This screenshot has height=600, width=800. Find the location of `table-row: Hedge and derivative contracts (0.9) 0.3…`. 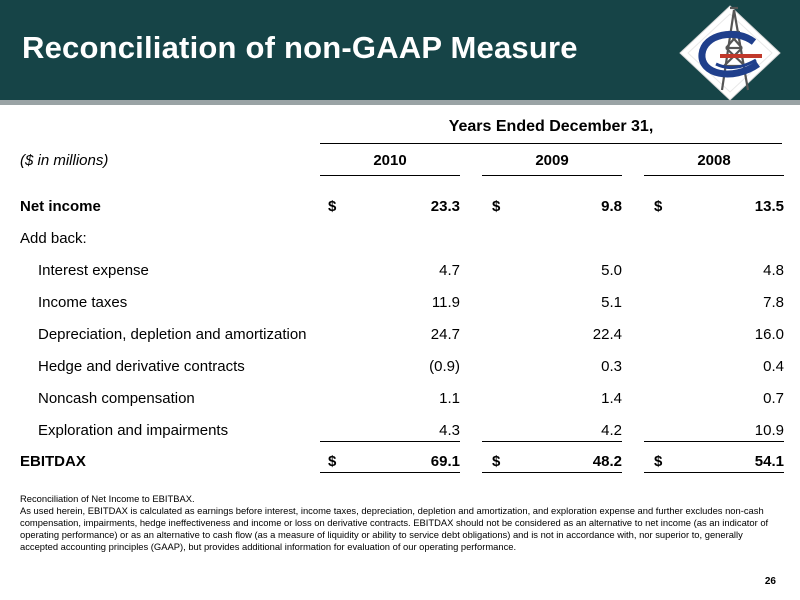

table-row: Hedge and derivative contracts (0.9) 0.3… is located at coordinates (400, 370).